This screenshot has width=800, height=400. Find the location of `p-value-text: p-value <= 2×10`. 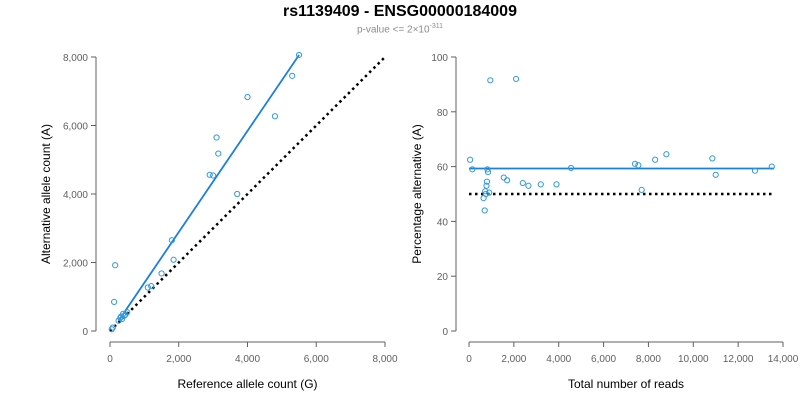

p-value-text: p-value <= 2×10 is located at coordinates (393, 30).